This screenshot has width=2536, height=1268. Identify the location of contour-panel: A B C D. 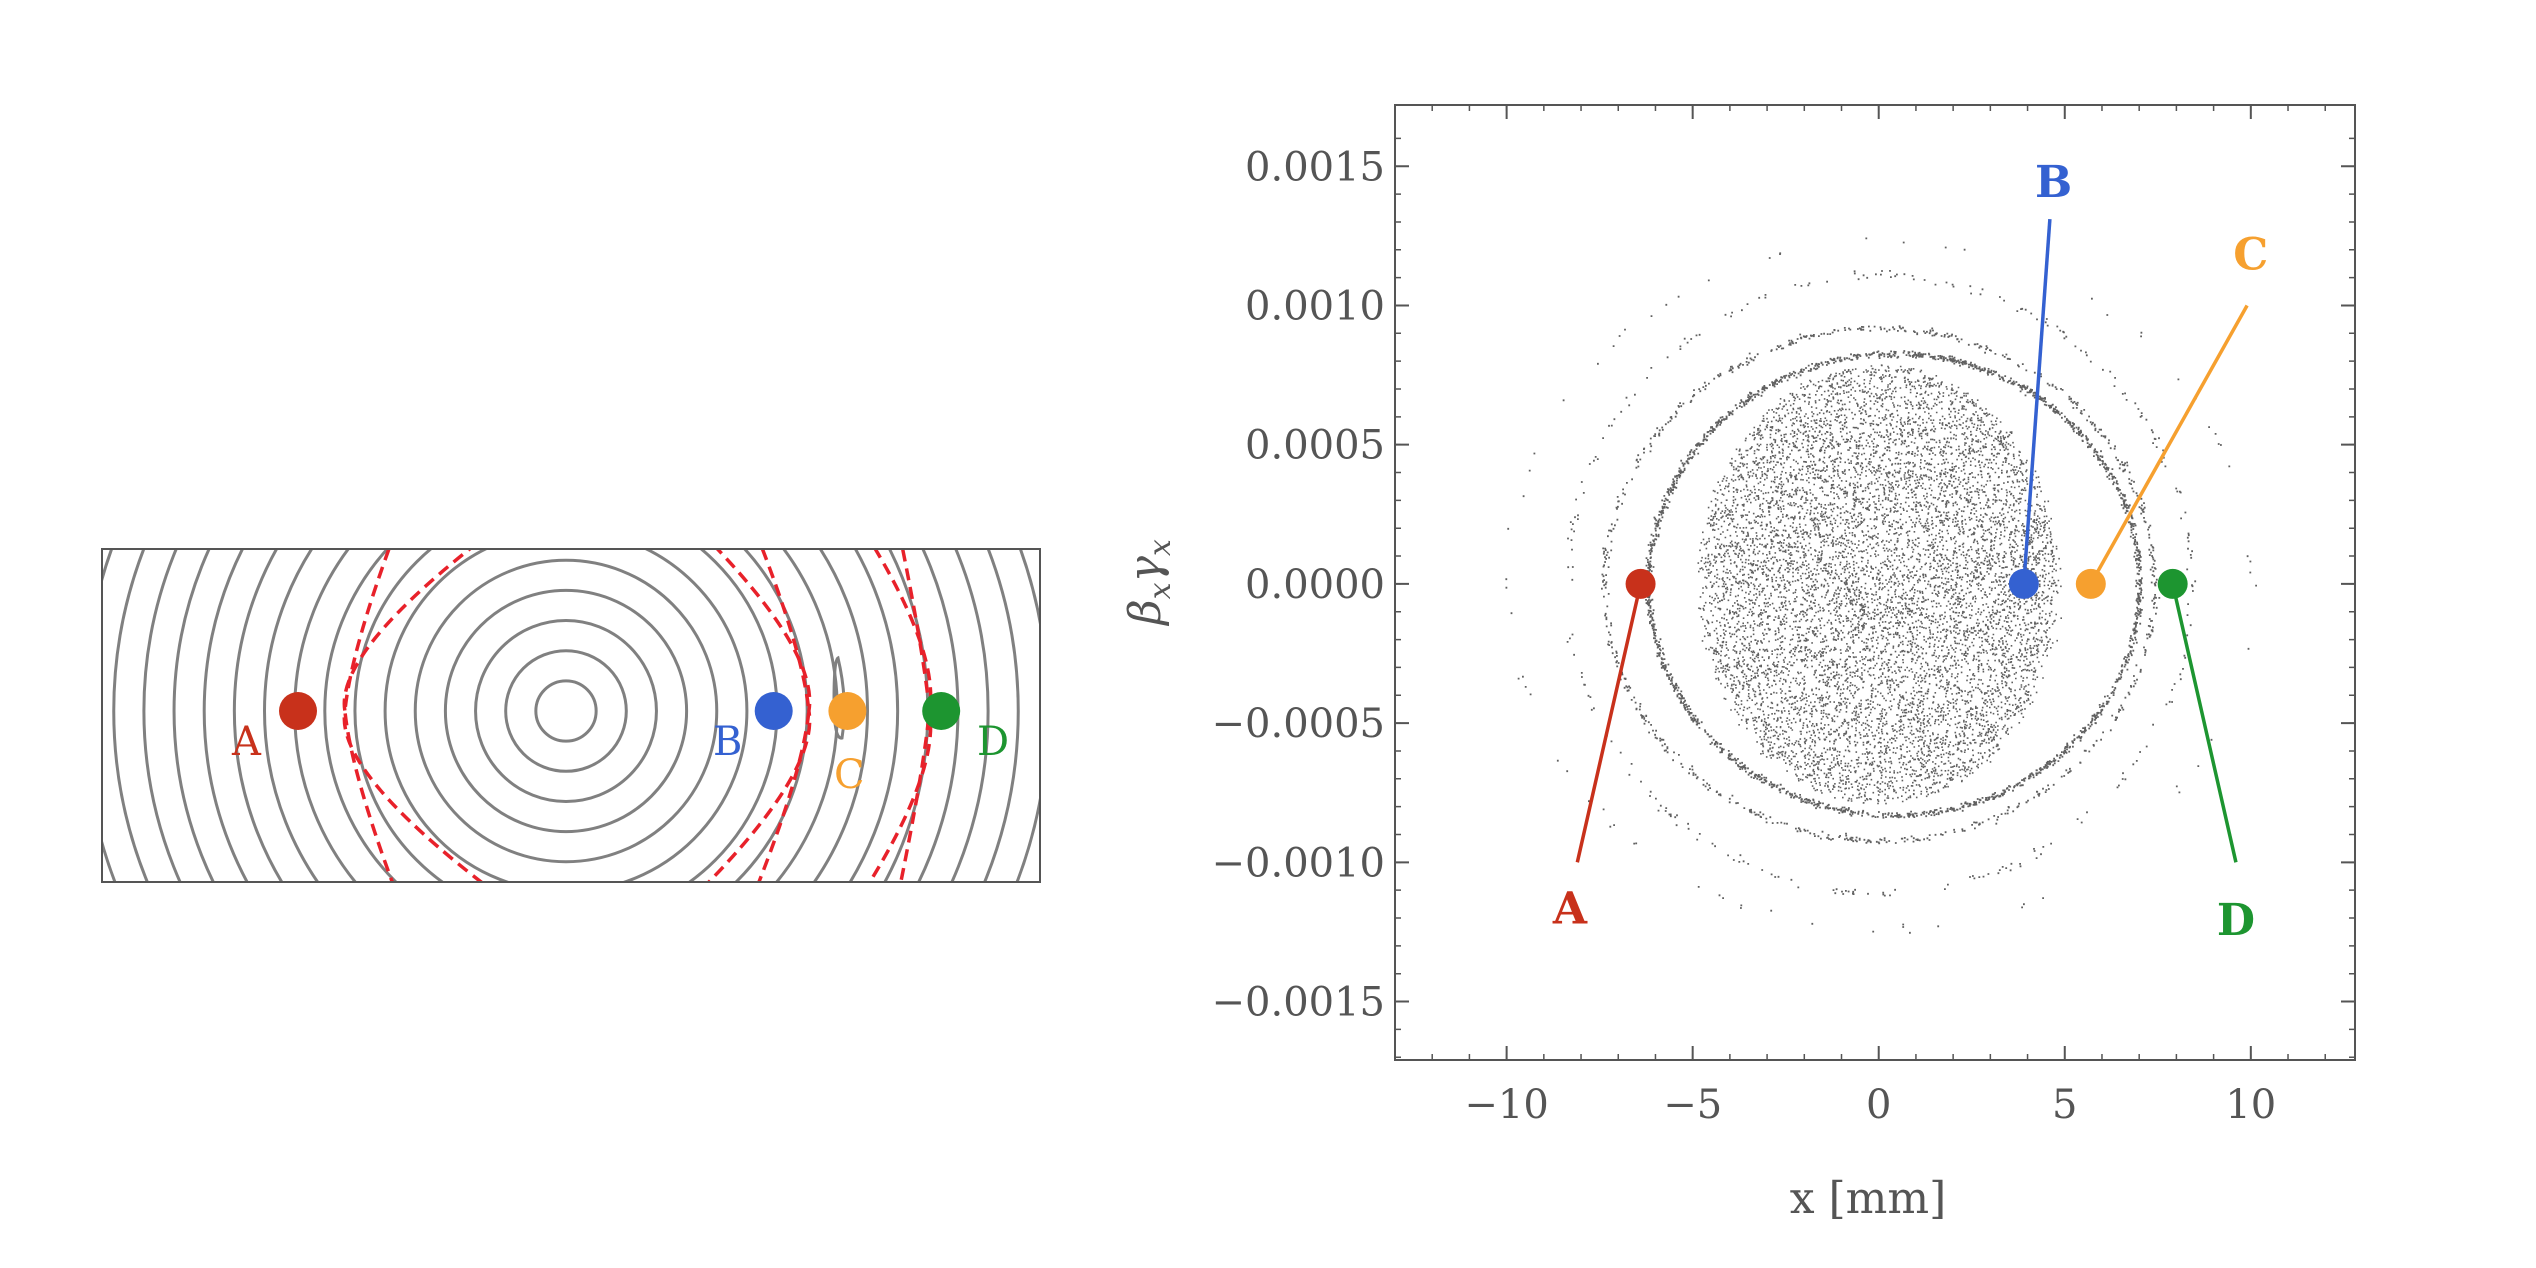
(571, 715).